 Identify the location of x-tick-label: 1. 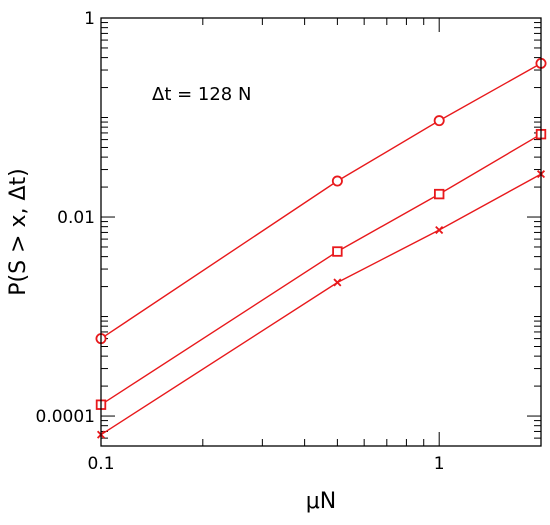
(439, 464).